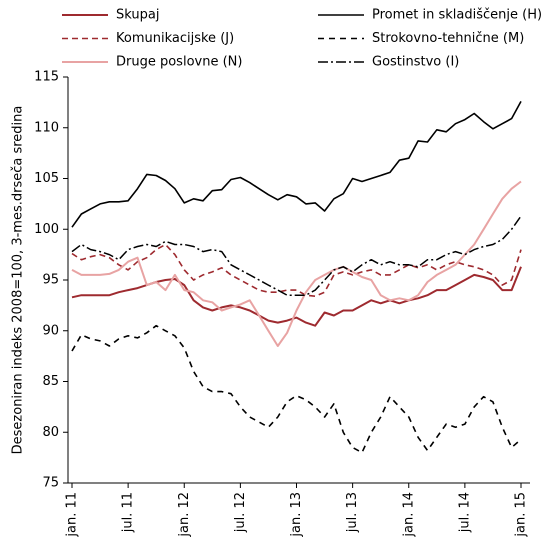 Image resolution: width=556 pixels, height=541 pixels. Describe the element at coordinates (128, 512) in the screenshot. I see `x-tick-label: jul. 11` at that location.